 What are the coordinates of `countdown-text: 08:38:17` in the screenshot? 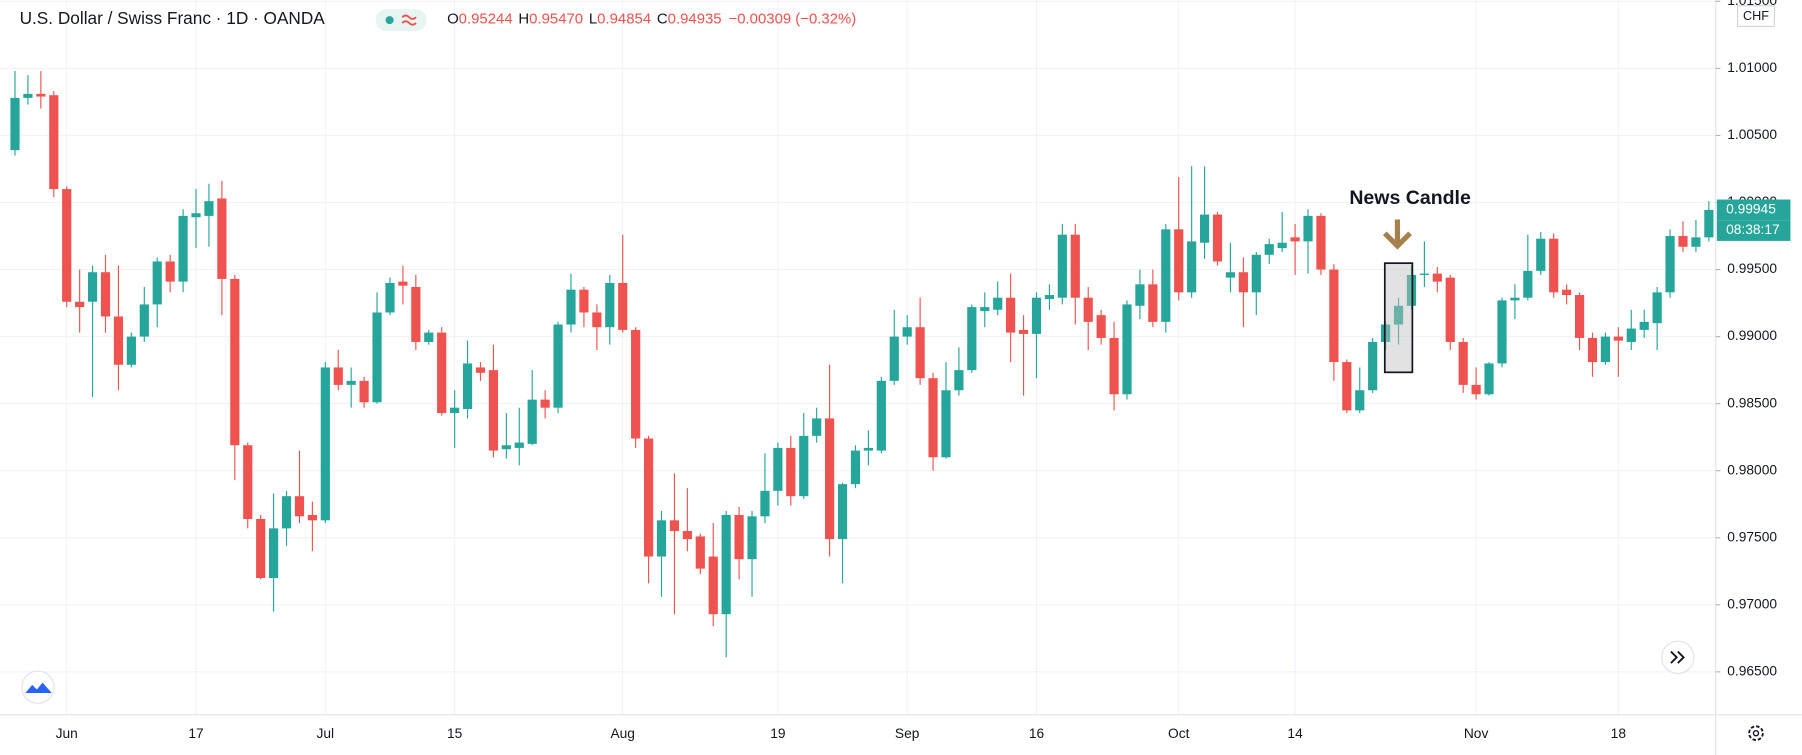 It's located at (1753, 229).